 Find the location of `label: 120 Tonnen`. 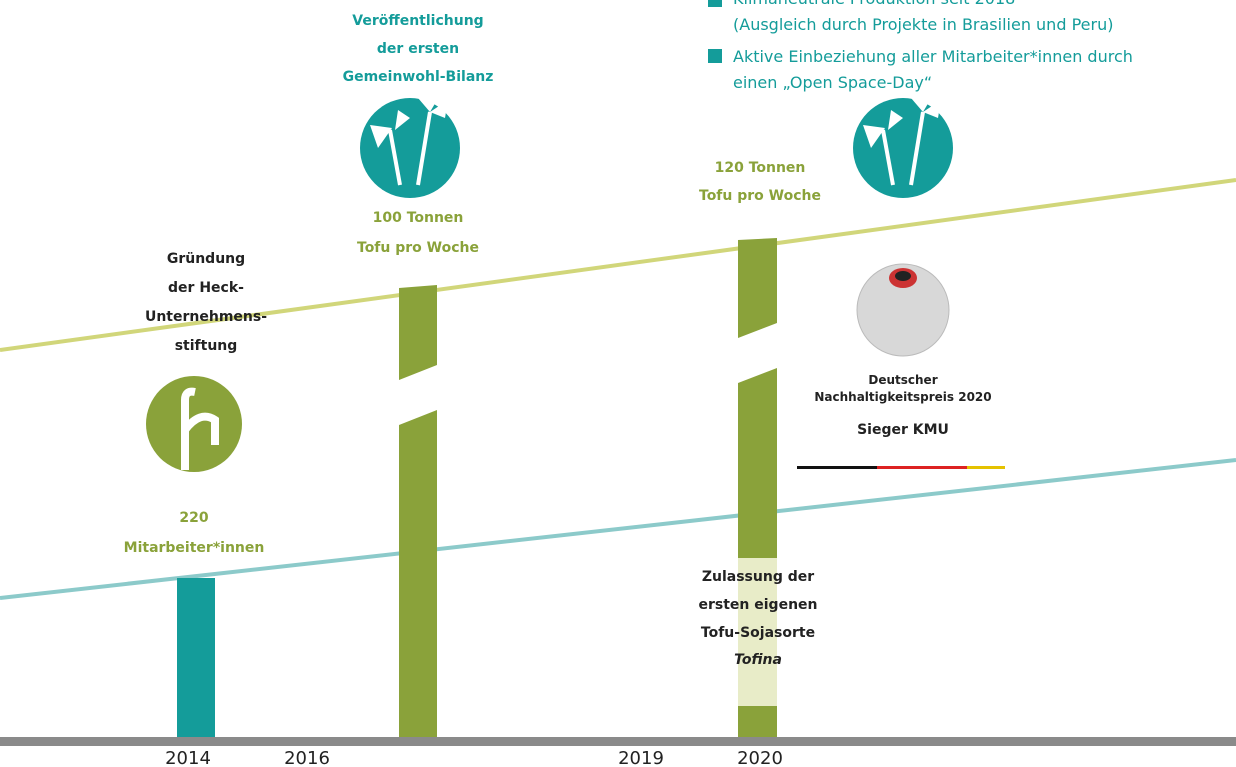

label: 120 Tonnen is located at coordinates (760, 168).